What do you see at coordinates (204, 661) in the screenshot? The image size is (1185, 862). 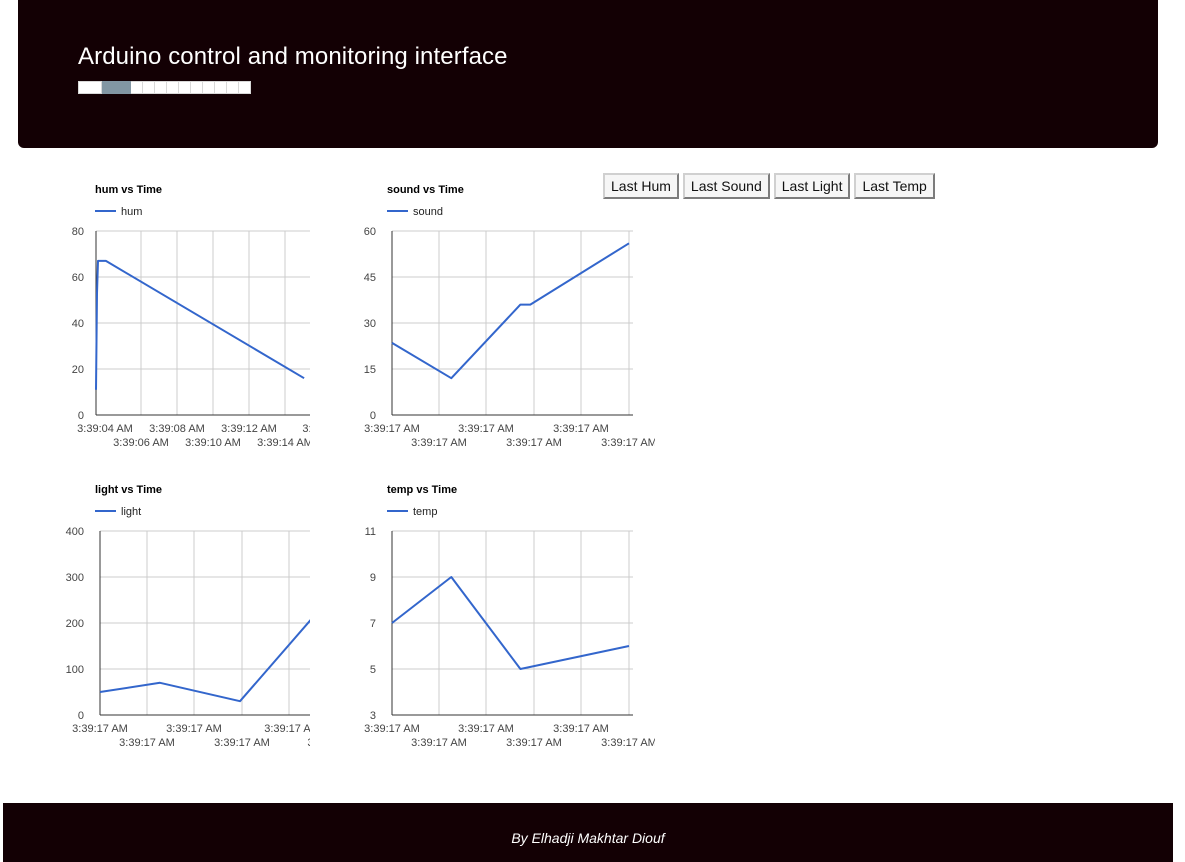 I see `series-line-light` at bounding box center [204, 661].